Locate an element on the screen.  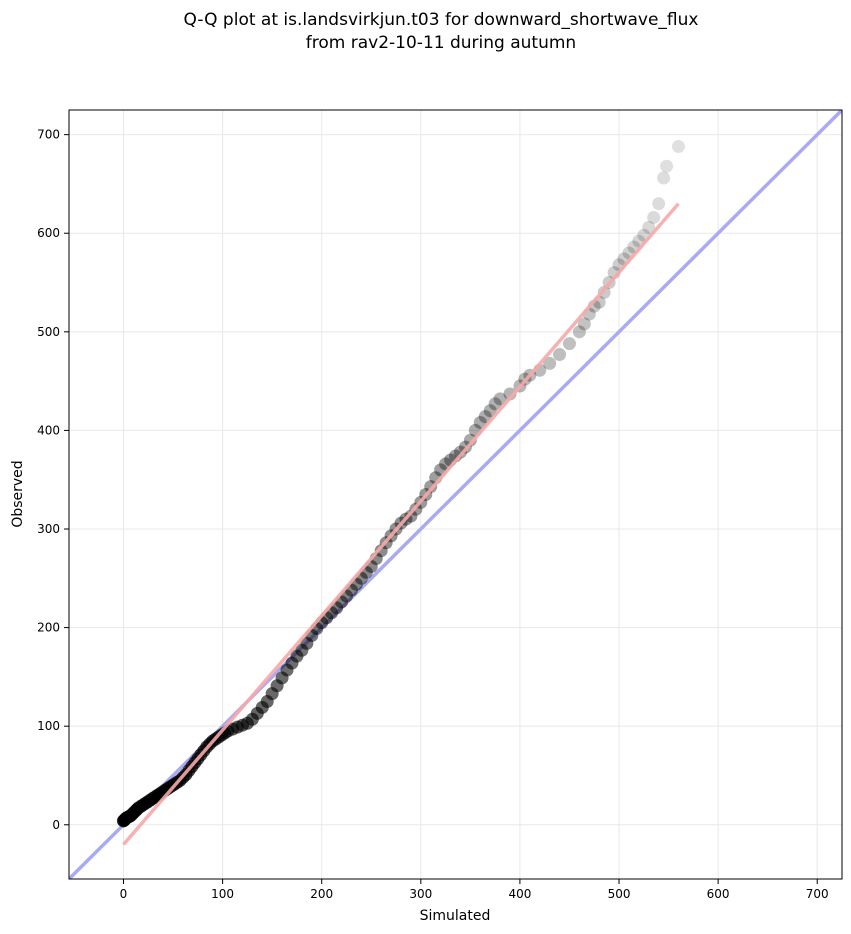
y-tick-label: 200 is located at coordinates (48, 628).